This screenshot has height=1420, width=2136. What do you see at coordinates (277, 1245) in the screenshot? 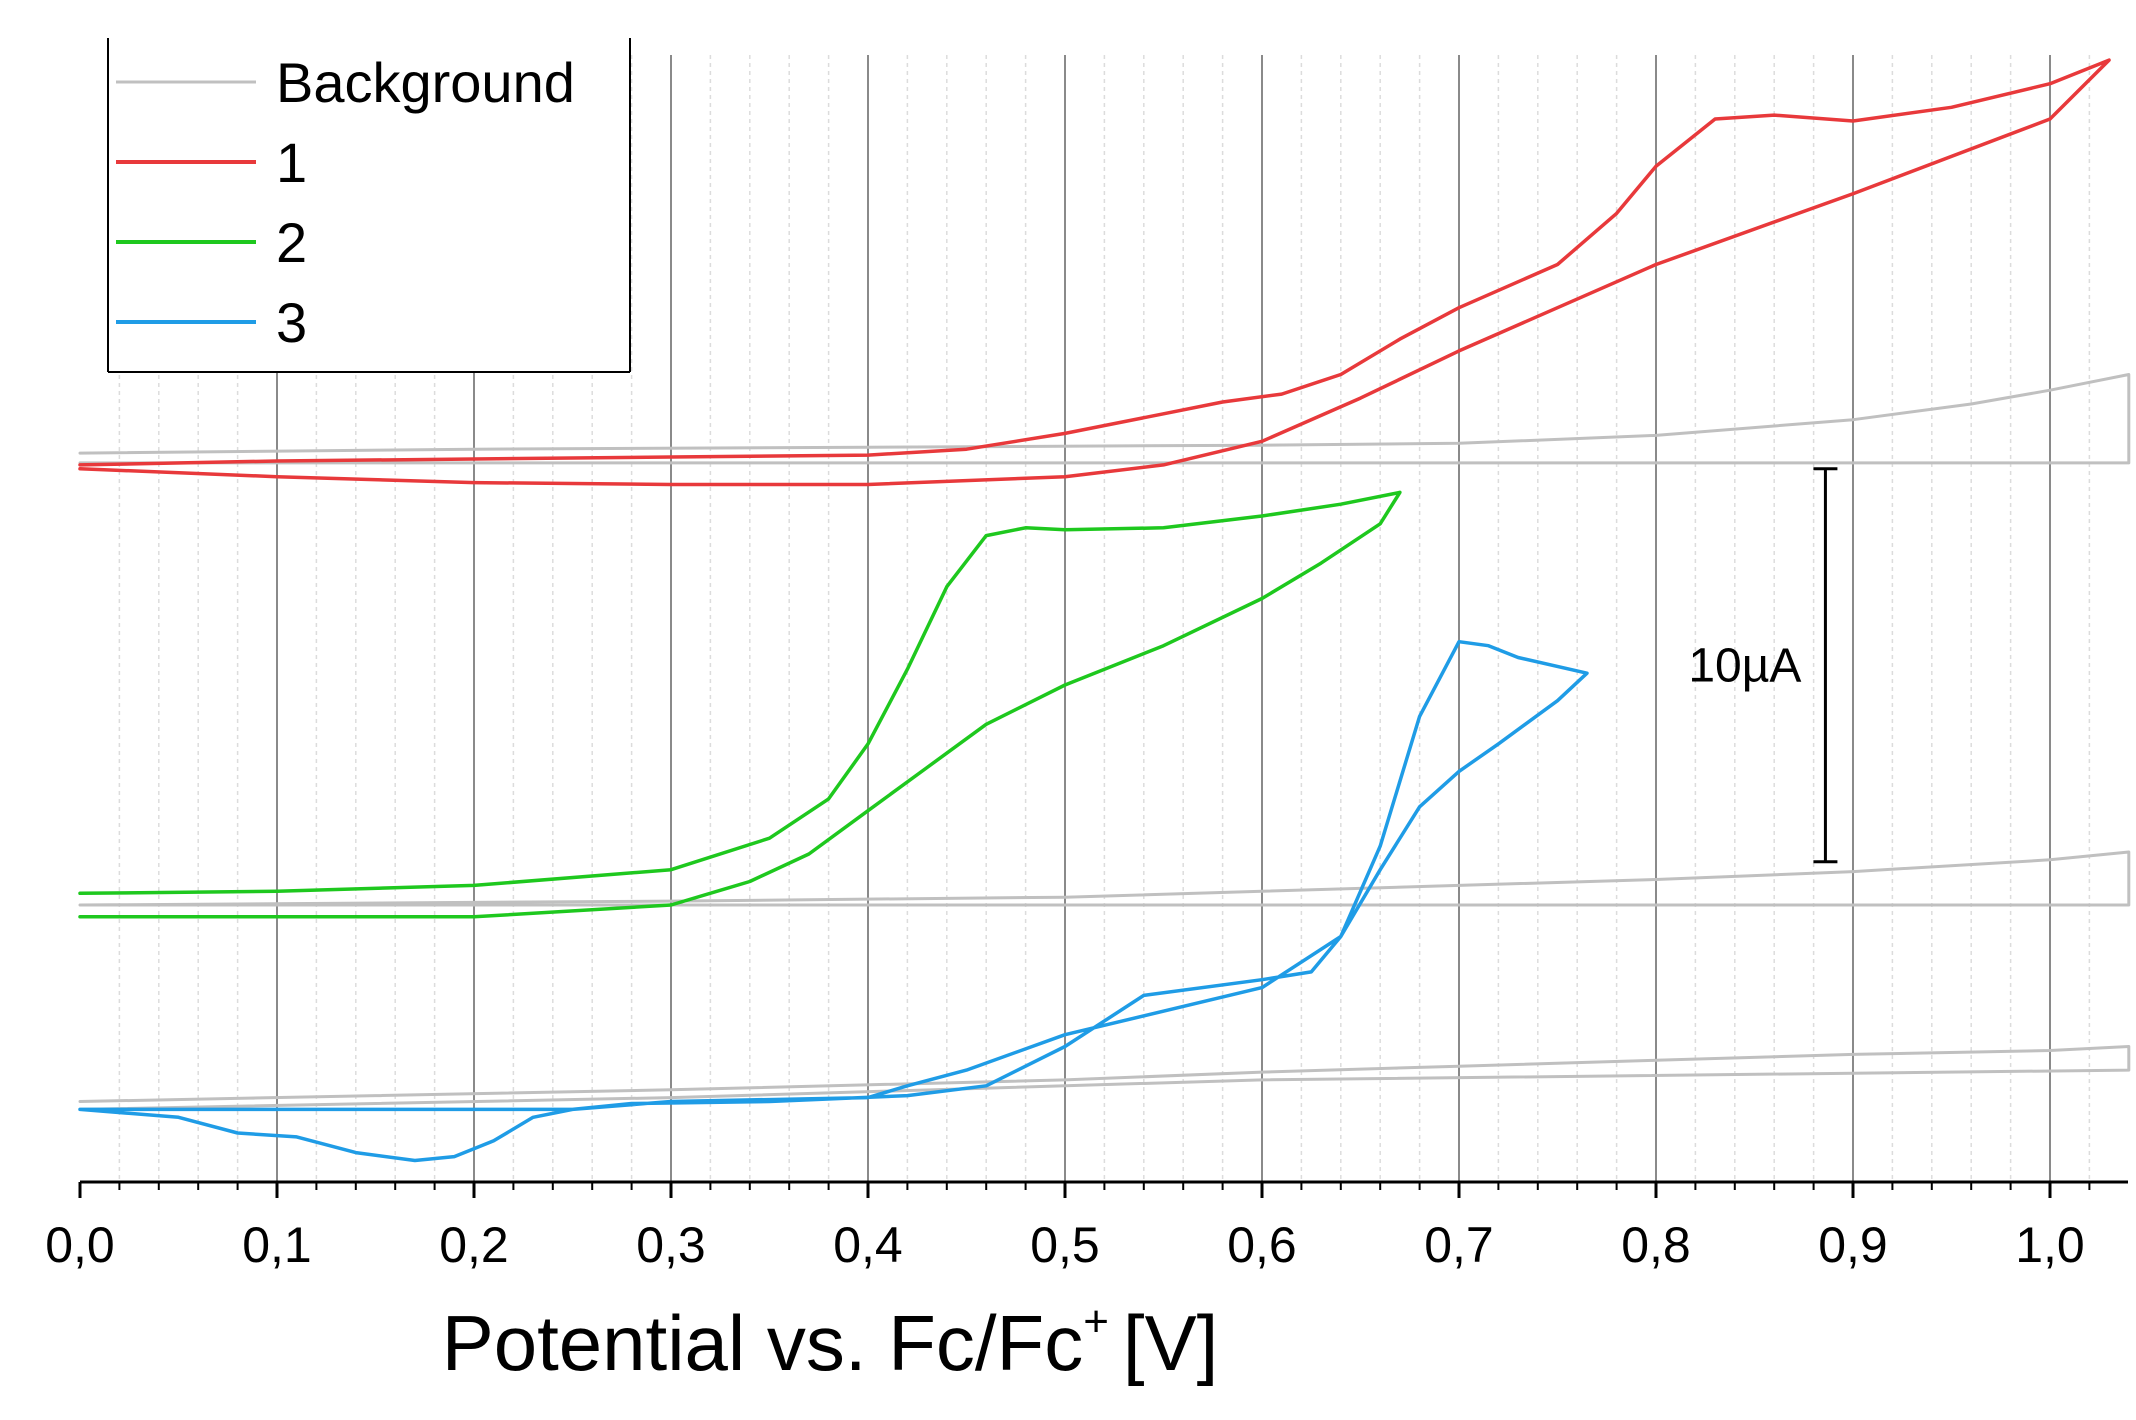
I see `x-tick-label: 0,1` at bounding box center [277, 1245].